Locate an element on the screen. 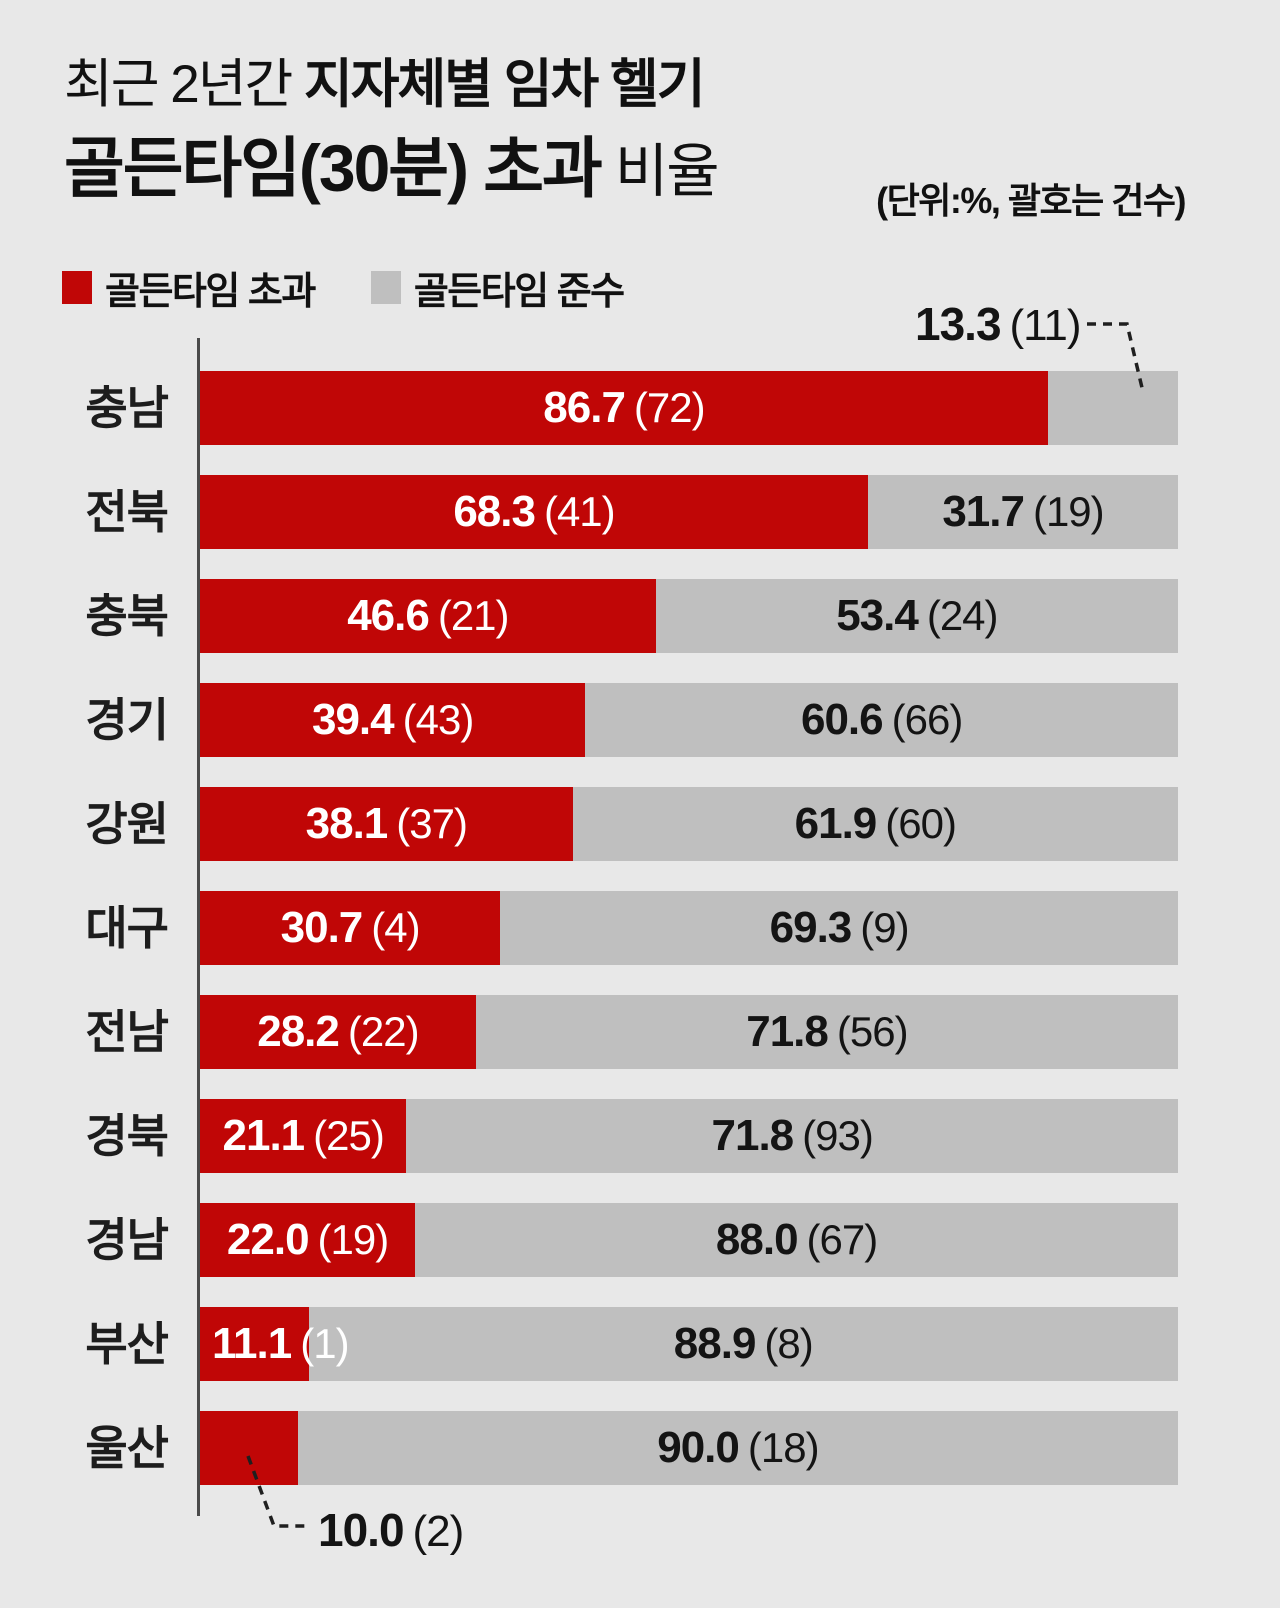  bar-segment-exceed: 30.7 (4) is located at coordinates (350, 928).